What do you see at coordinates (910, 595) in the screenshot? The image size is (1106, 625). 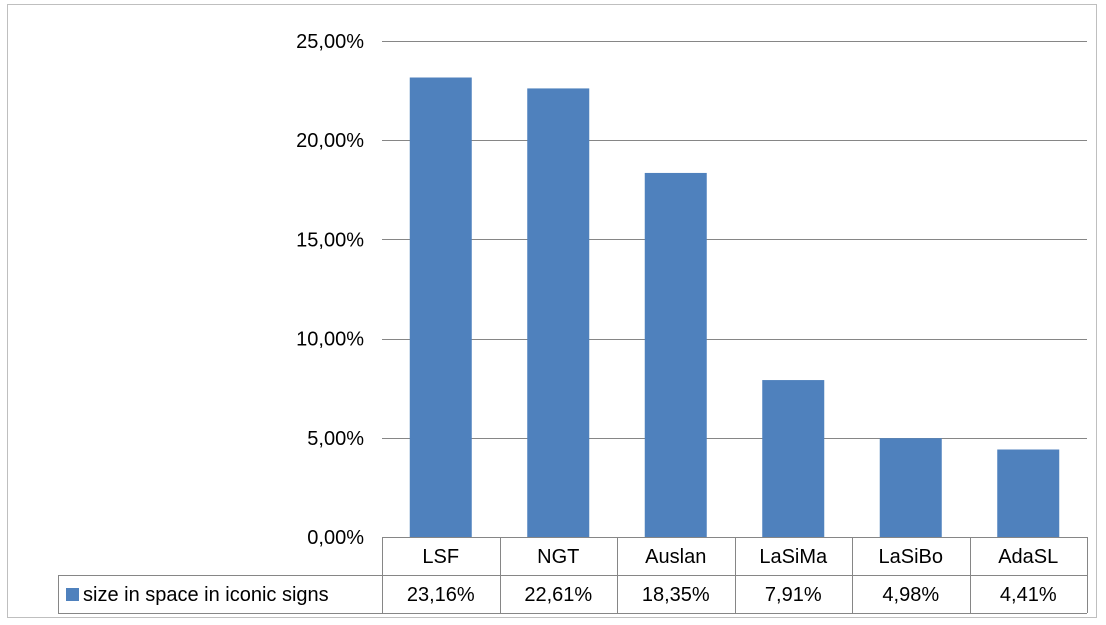 I see `data-value-label: 4,98%` at bounding box center [910, 595].